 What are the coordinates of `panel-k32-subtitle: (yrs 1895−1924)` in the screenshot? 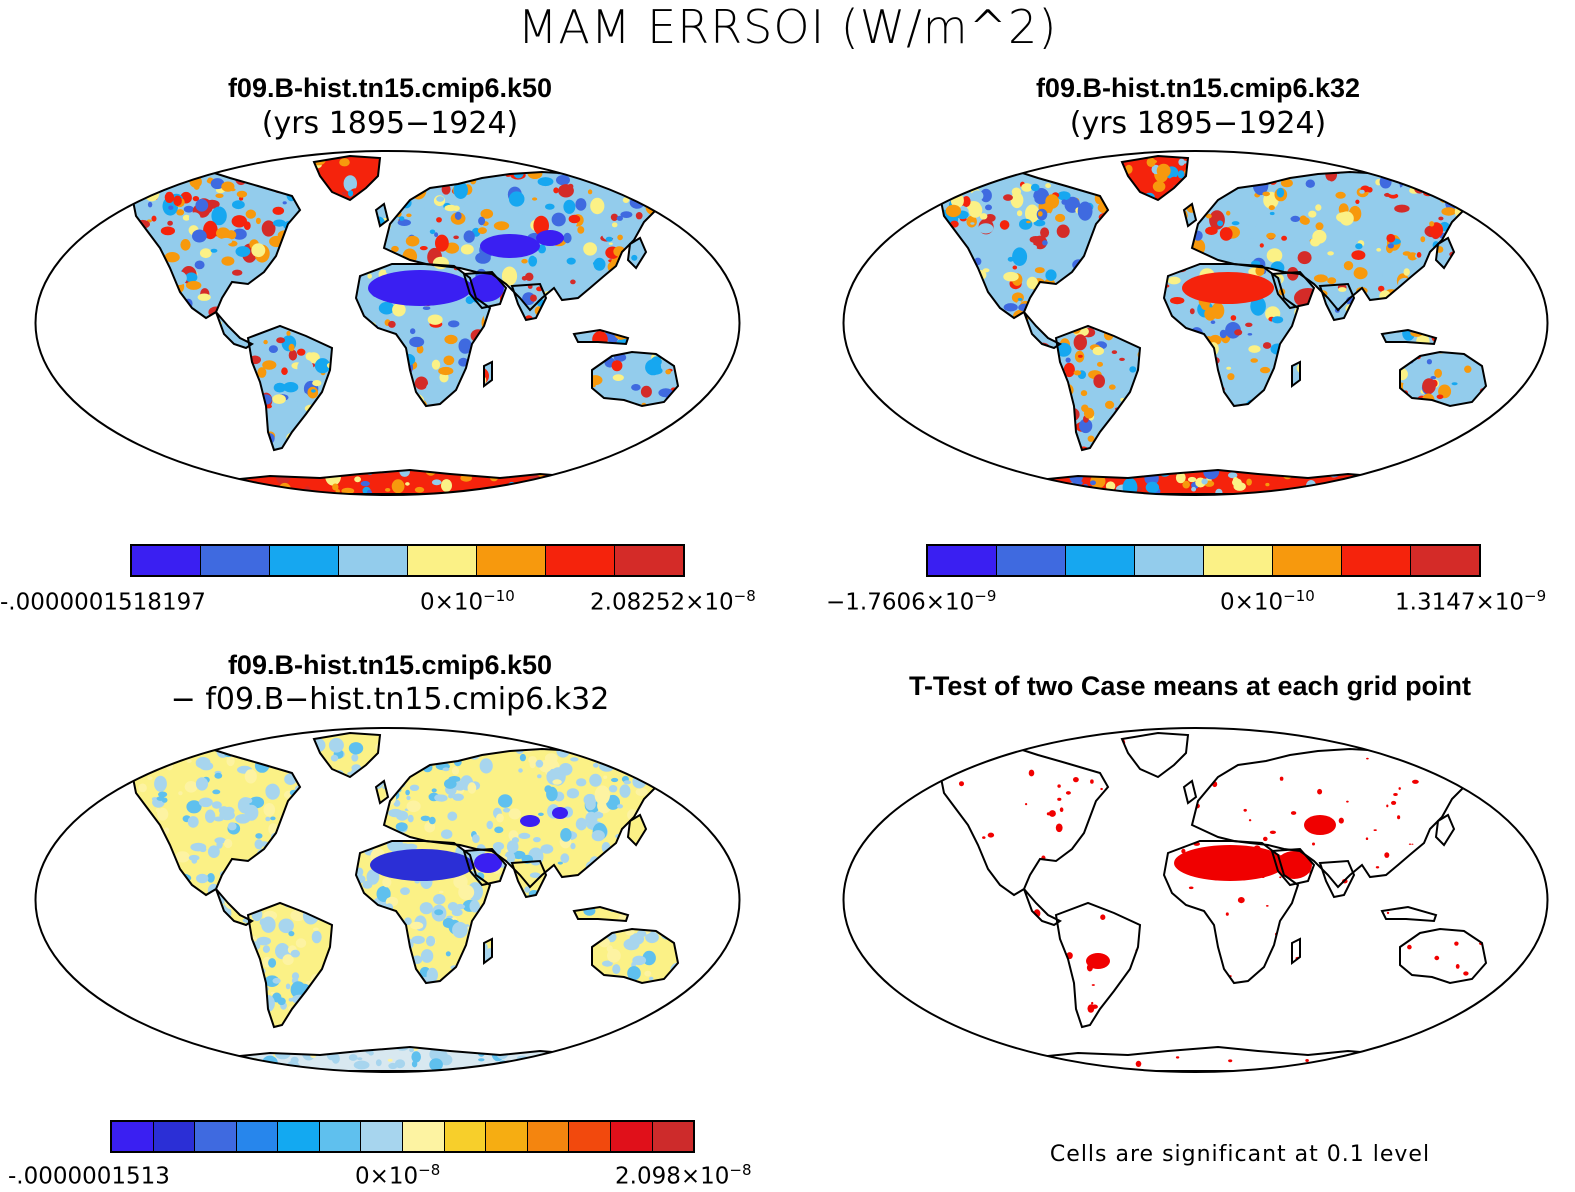 It's located at (1198, 123).